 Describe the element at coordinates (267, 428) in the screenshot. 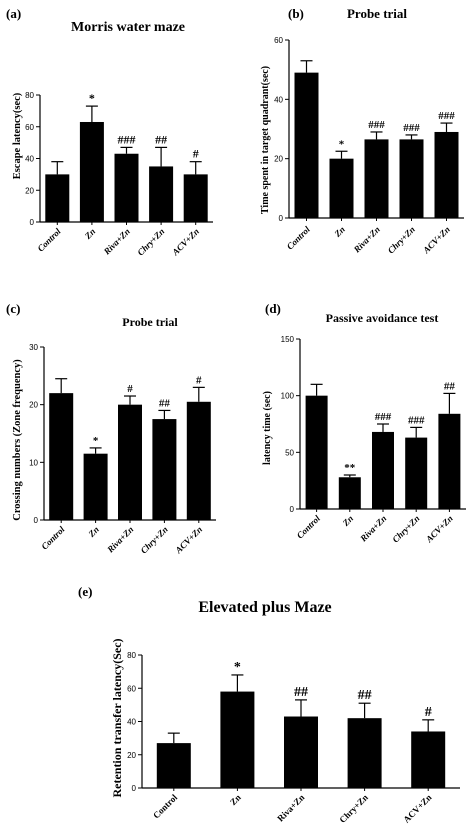

I see `y-axis-label: latency time (sec)` at that location.